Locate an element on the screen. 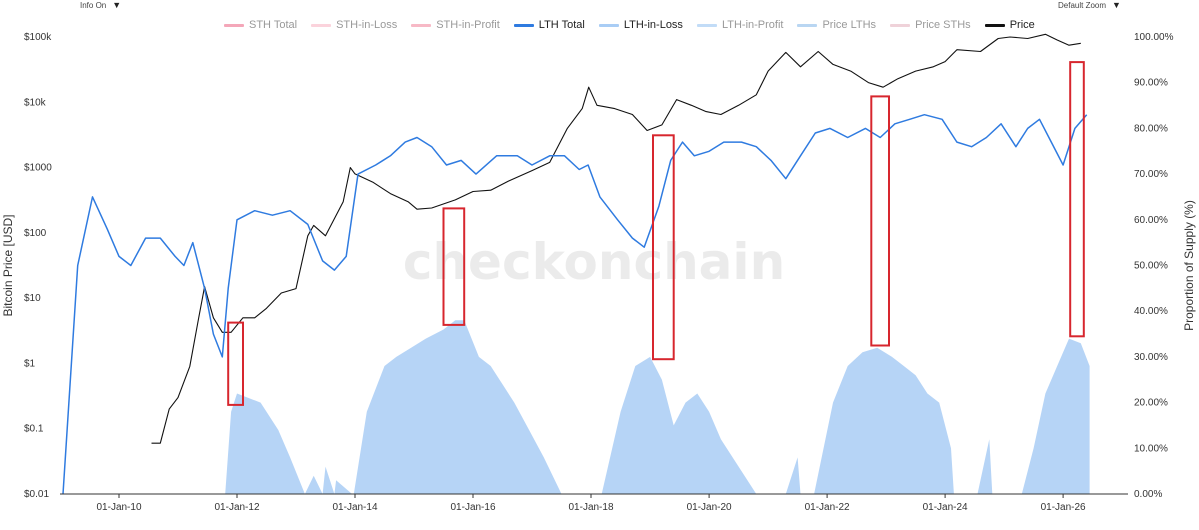 Image resolution: width=1199 pixels, height=530 pixels. x-tick-label: 01-Jan-18 is located at coordinates (590, 507).